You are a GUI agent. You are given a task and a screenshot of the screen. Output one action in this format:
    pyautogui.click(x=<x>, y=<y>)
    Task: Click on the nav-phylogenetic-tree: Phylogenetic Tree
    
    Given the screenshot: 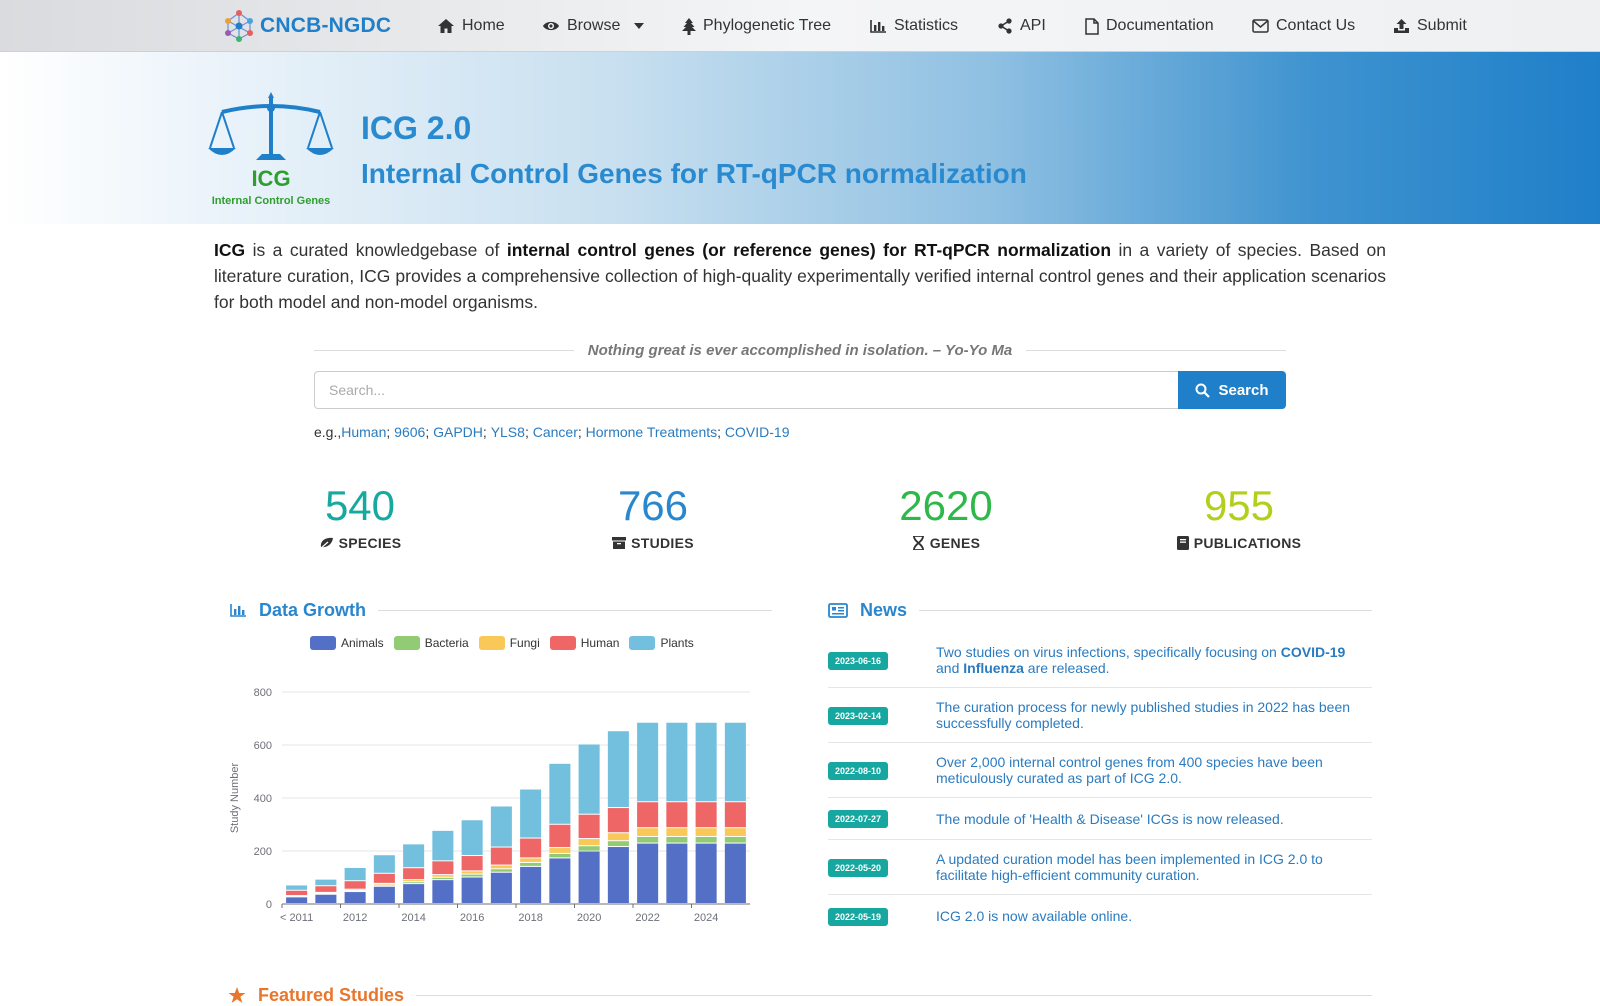 What is the action you would take?
    pyautogui.click(x=756, y=26)
    